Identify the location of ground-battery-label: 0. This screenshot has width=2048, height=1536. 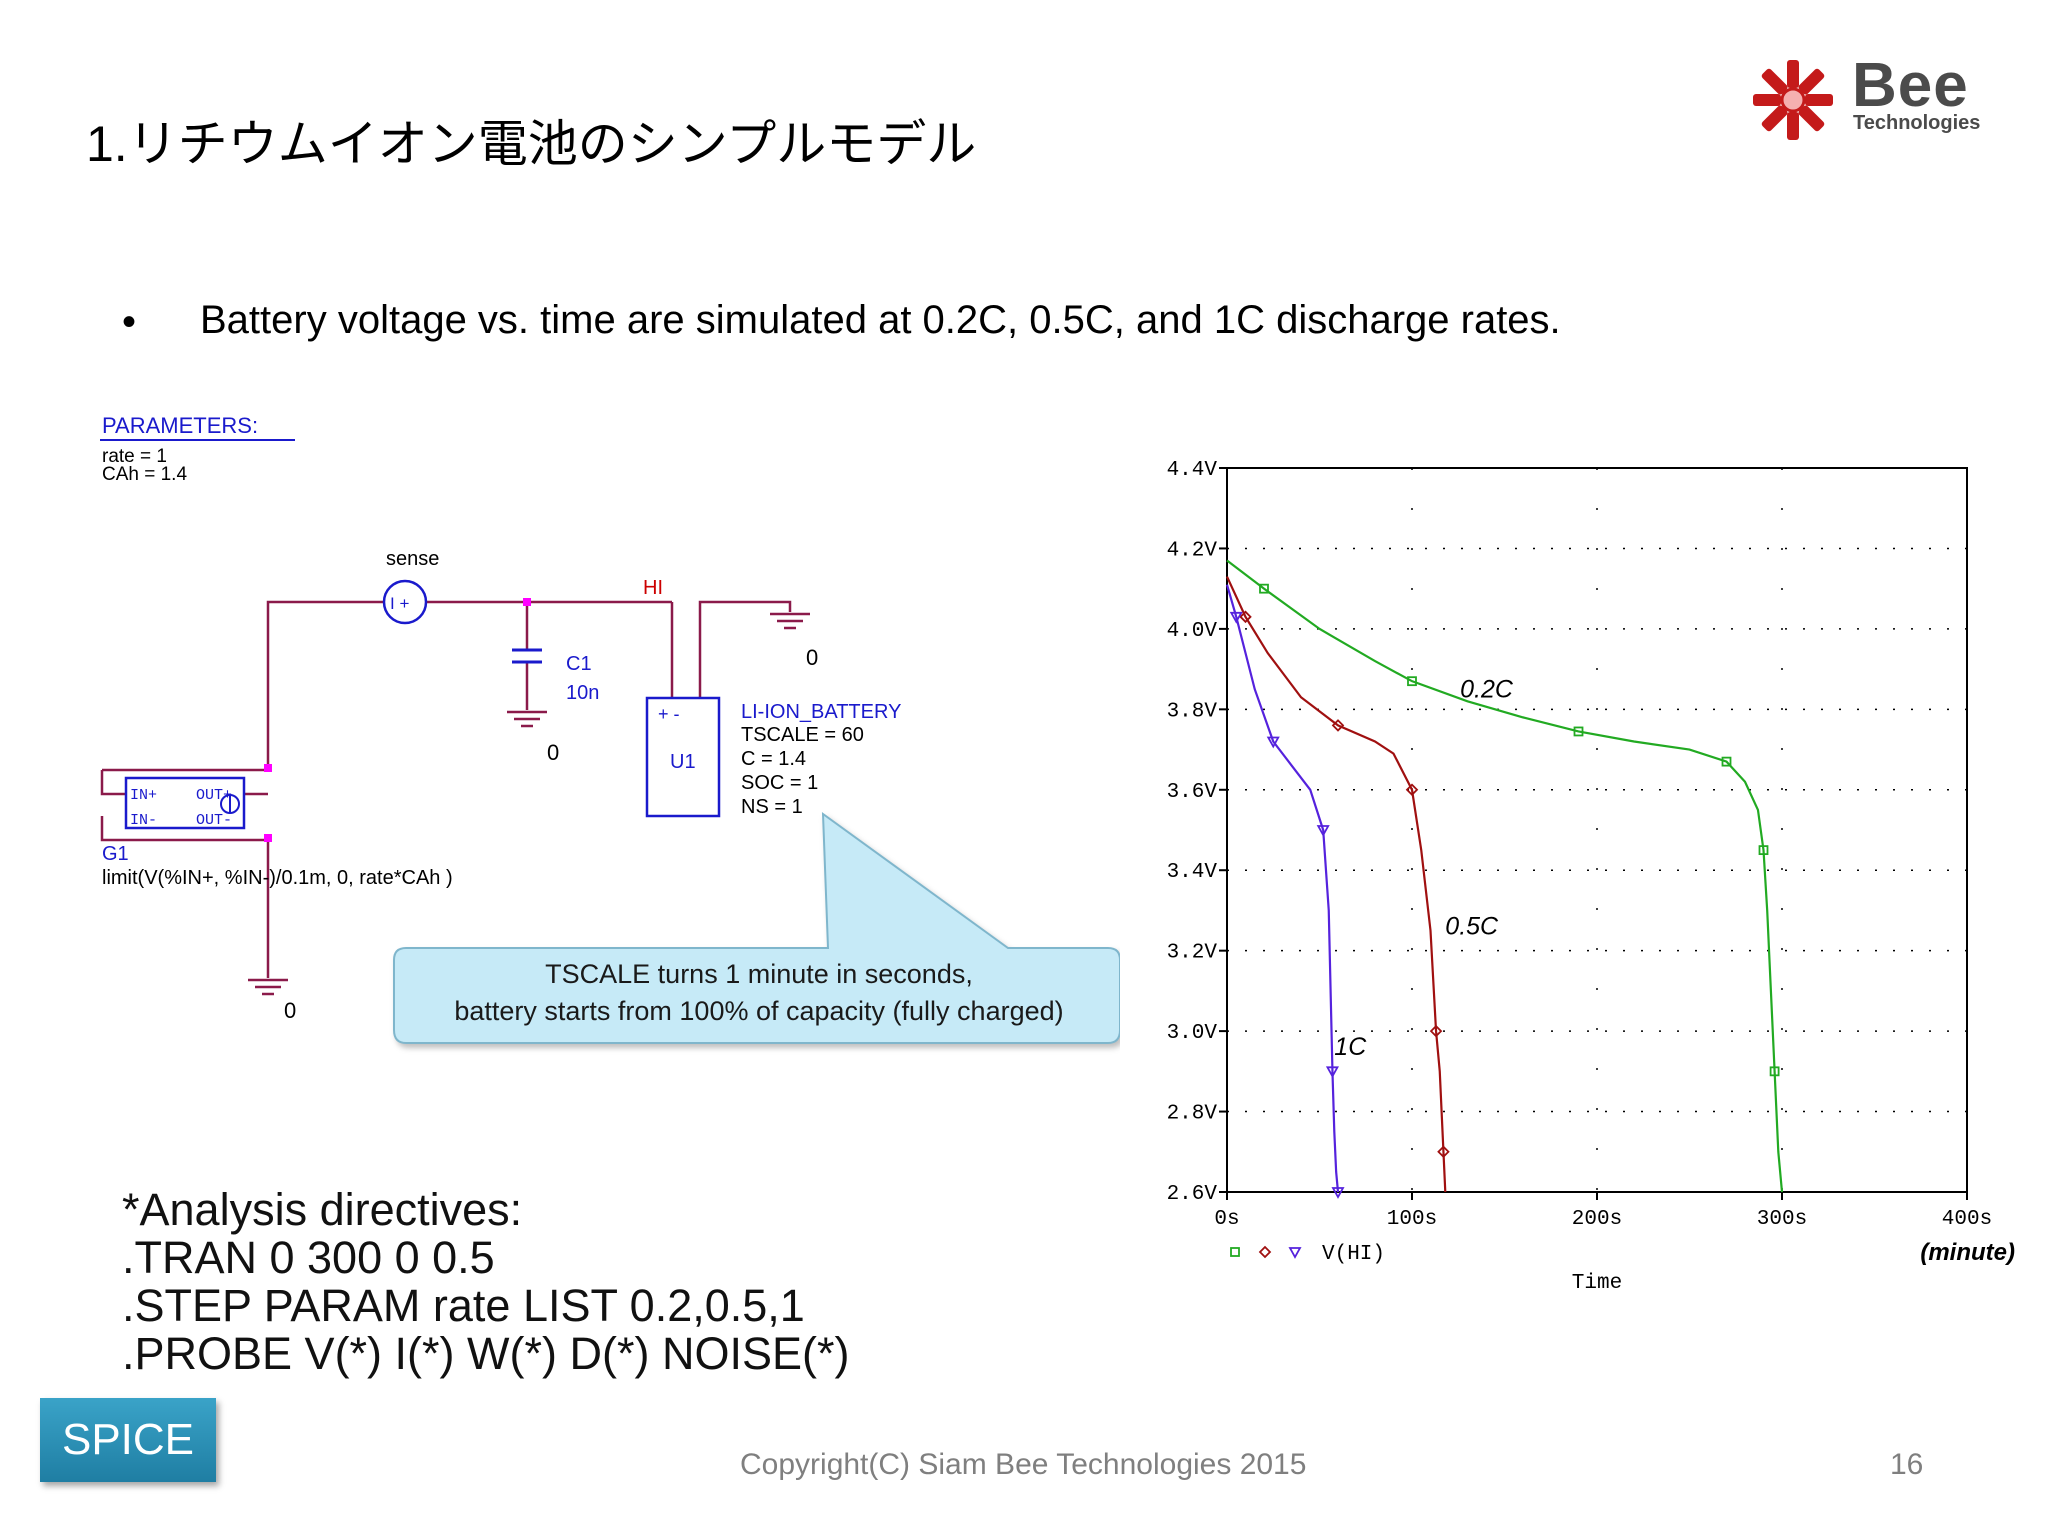
(812, 657).